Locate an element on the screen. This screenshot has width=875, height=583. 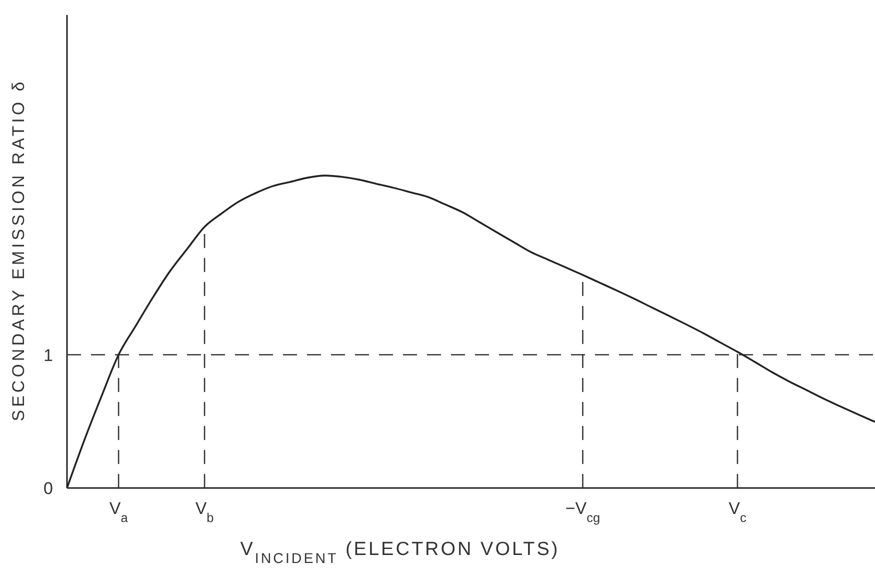
x-tick-label: −V$_{cg}$ is located at coordinates (582, 511).